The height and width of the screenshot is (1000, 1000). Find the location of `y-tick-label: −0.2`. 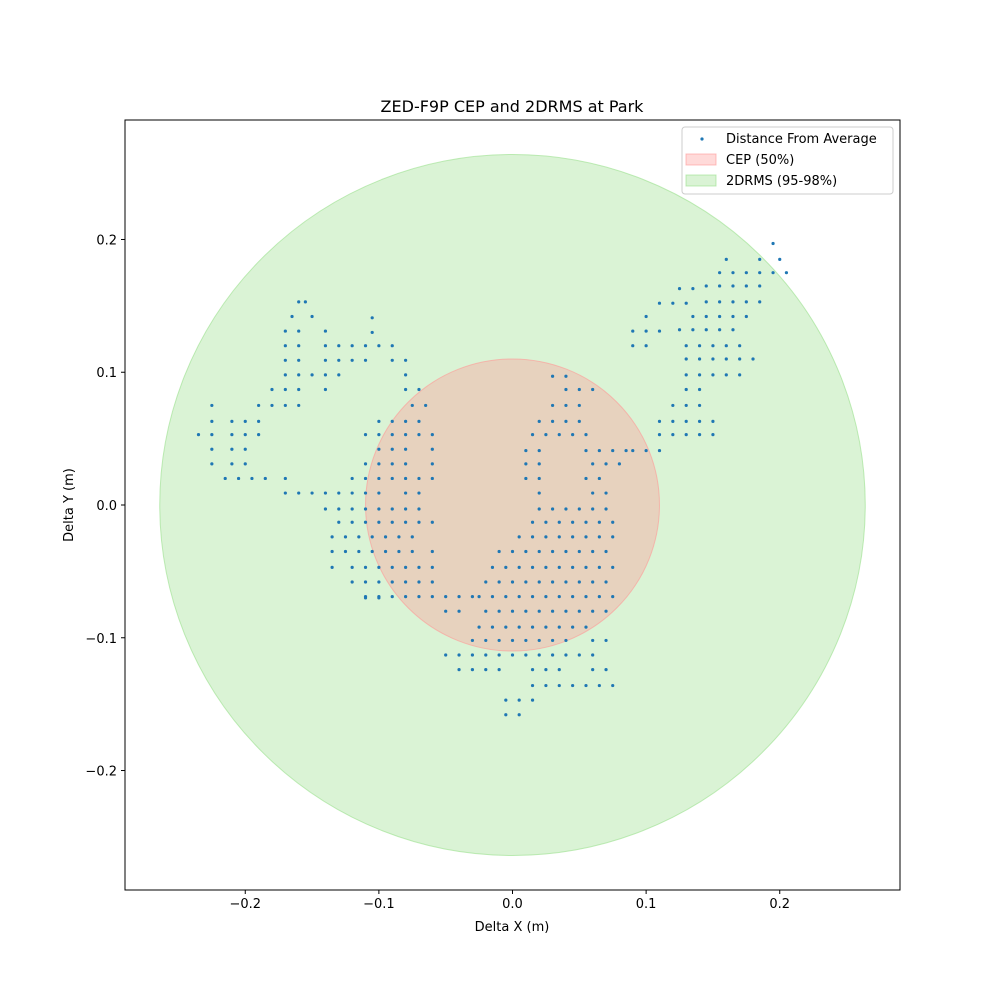

y-tick-label: −0.2 is located at coordinates (101, 772).